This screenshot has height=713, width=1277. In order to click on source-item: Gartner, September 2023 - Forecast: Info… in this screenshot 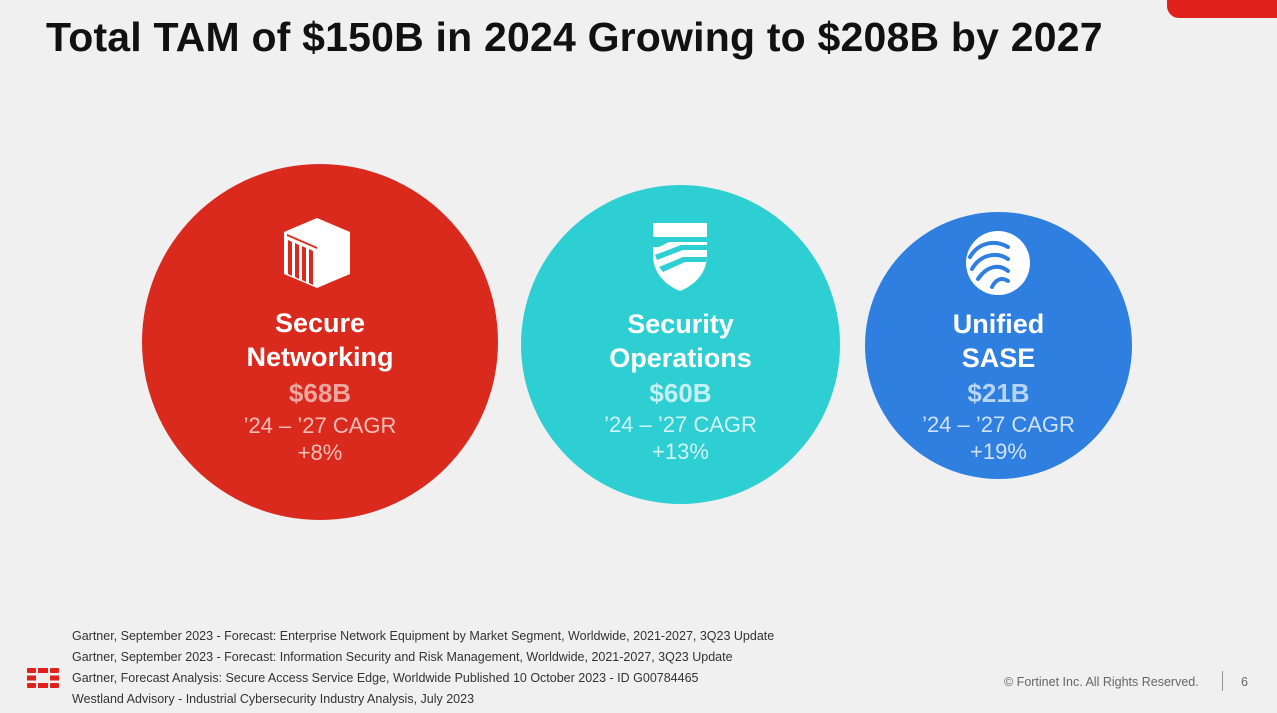, I will do `click(402, 657)`.